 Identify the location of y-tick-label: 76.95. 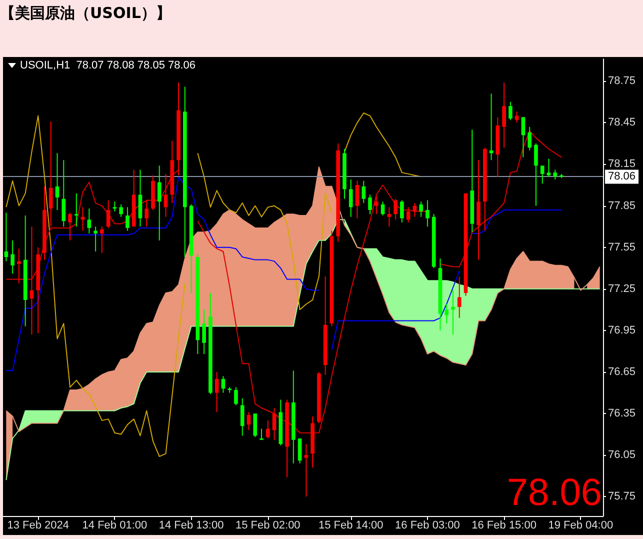
(622, 330).